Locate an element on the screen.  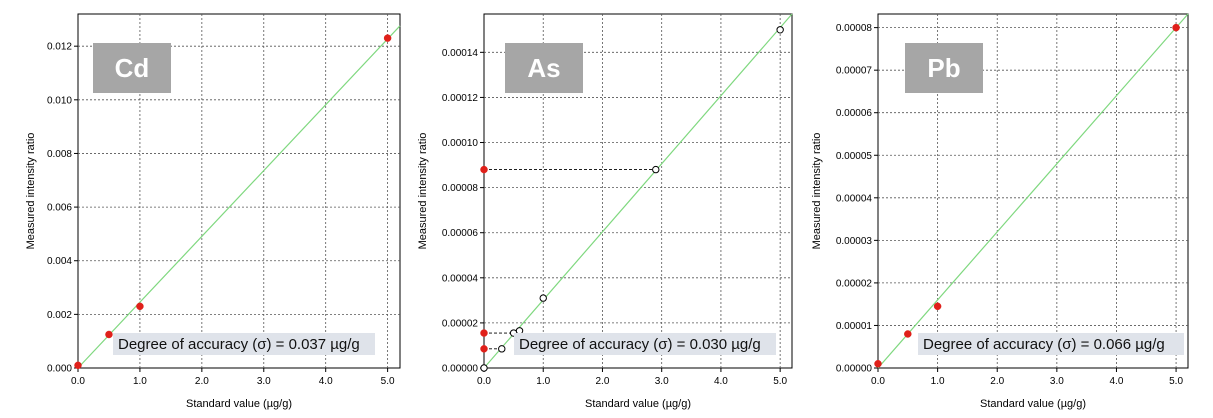
accuracy-text: Degree of accuracy (σ) = 0.066 µg/g is located at coordinates (1044, 344).